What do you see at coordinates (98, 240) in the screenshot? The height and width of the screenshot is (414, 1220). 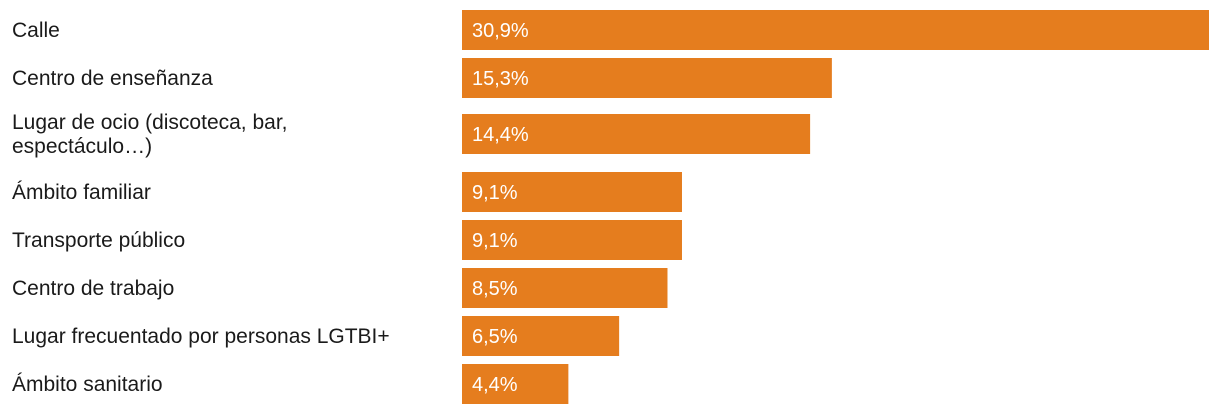 I see `category-label: Transporte público` at bounding box center [98, 240].